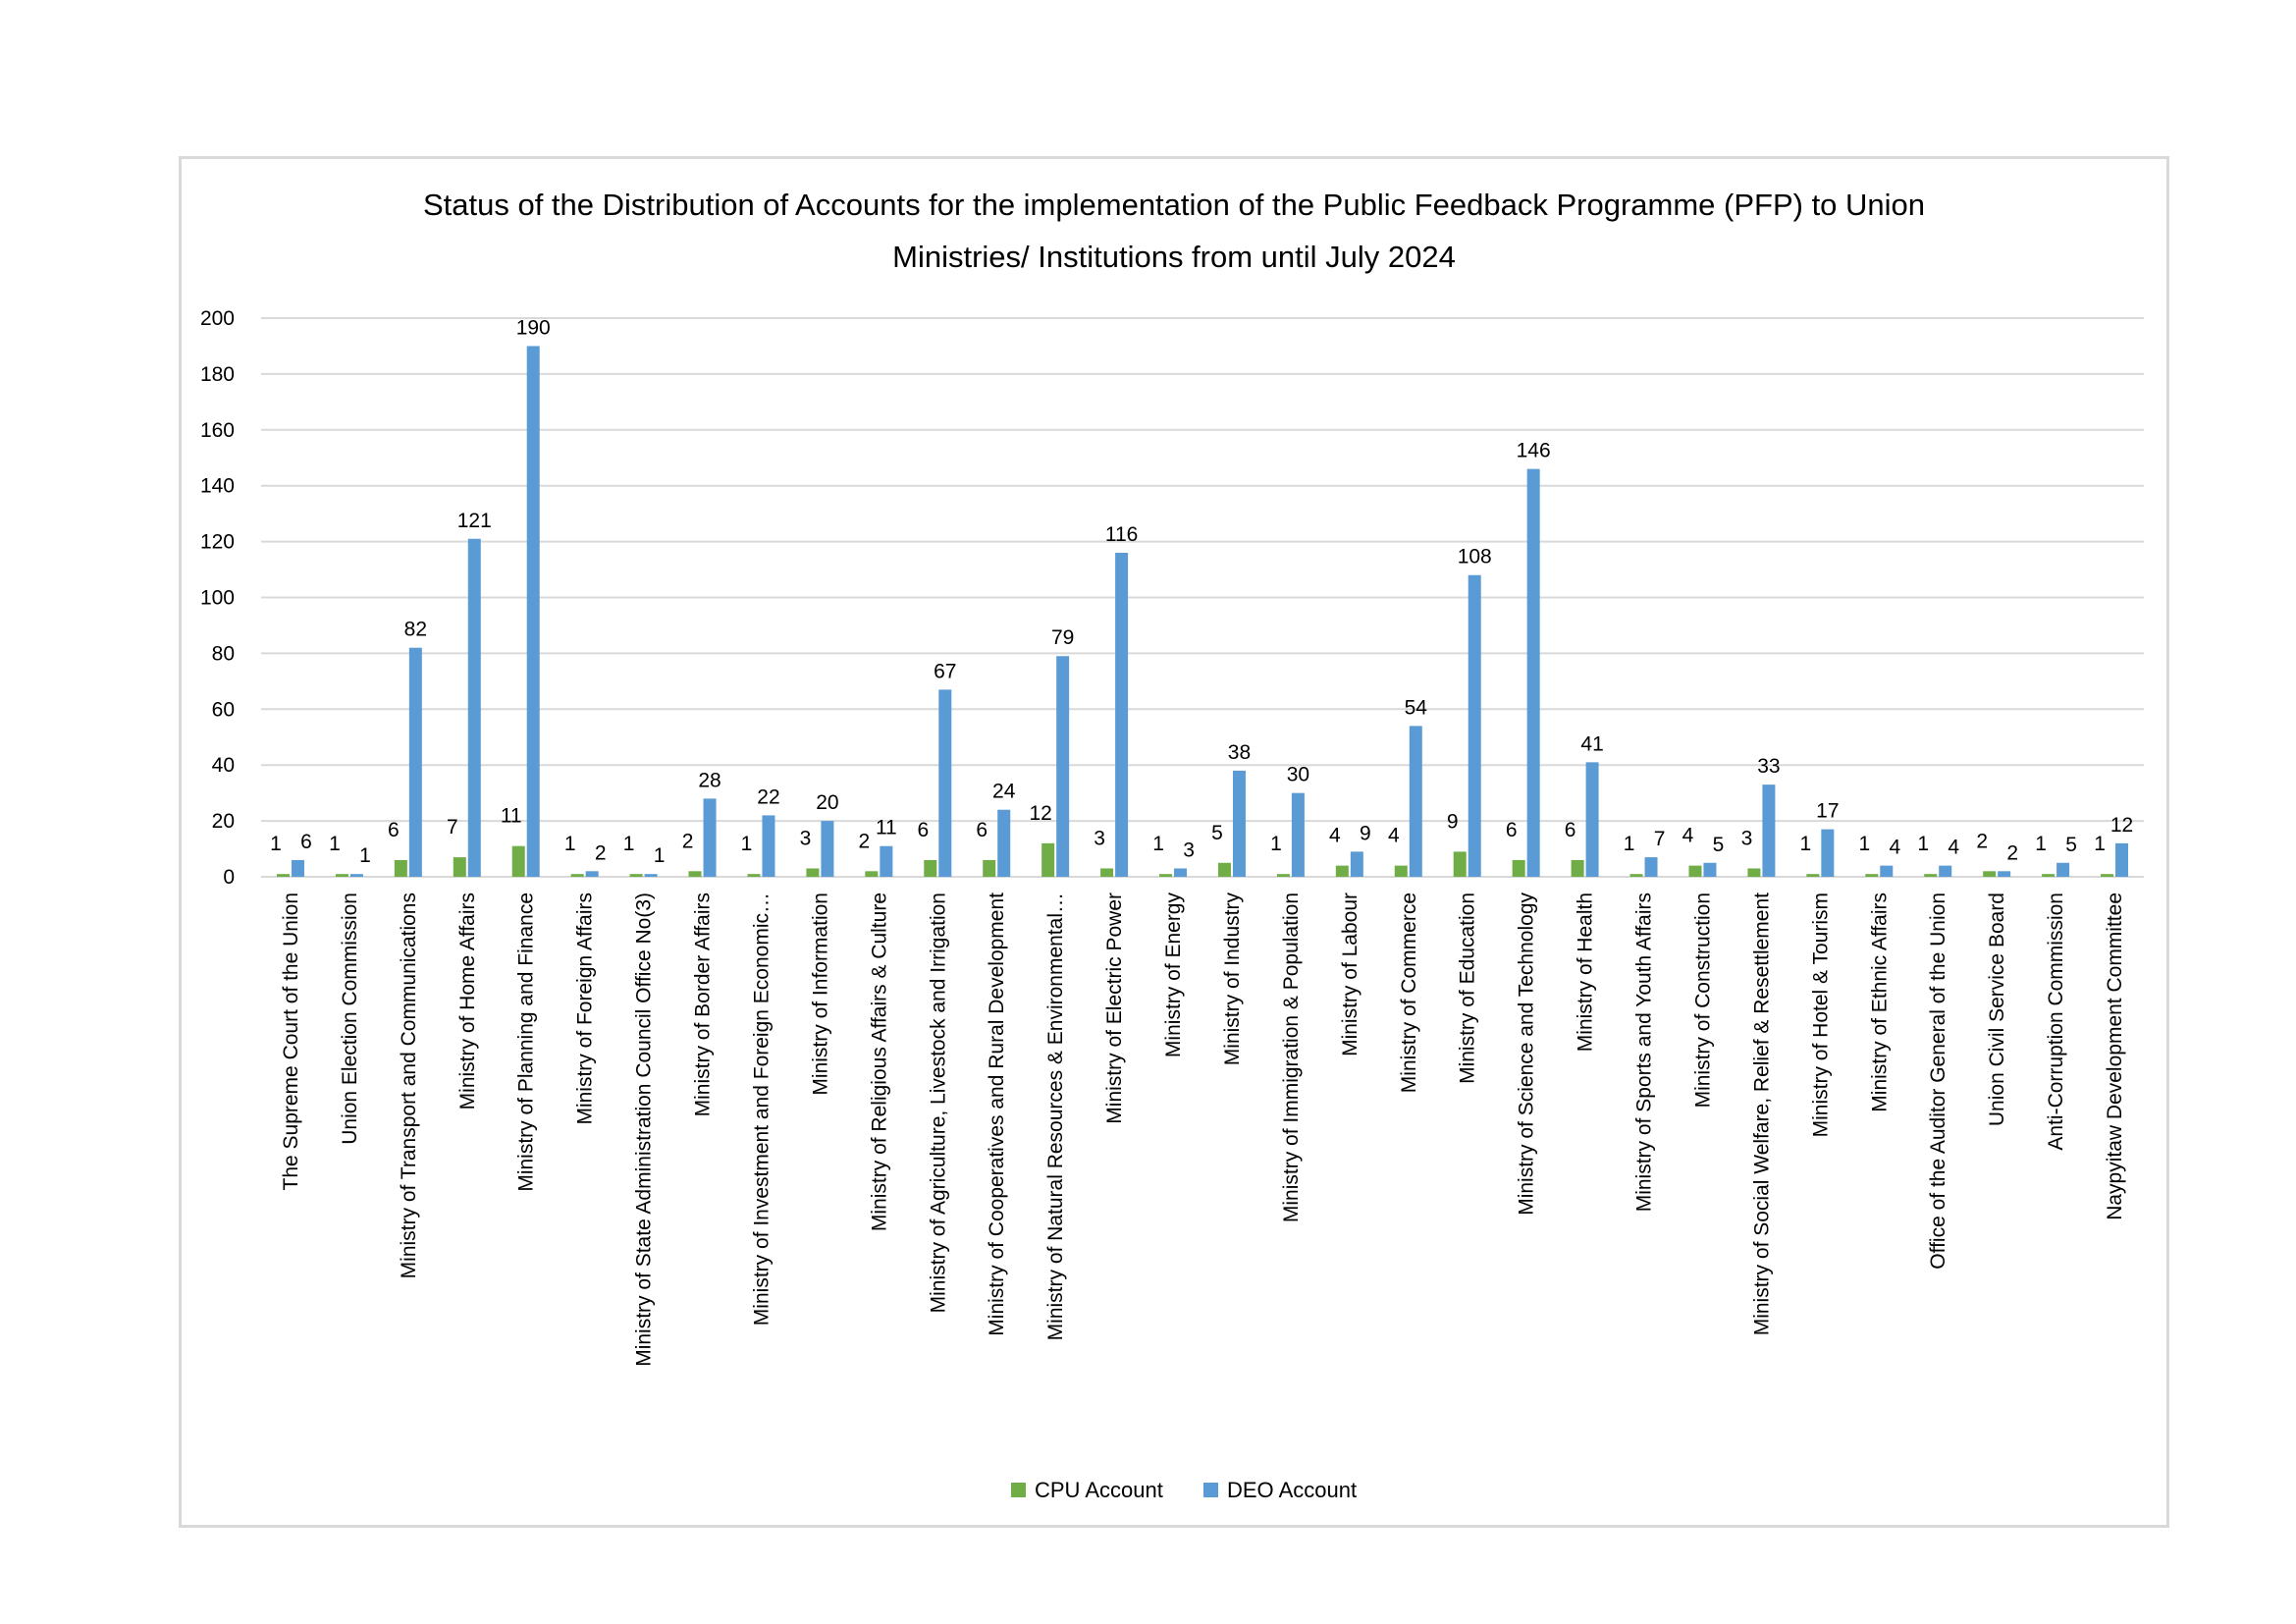 This screenshot has width=2296, height=1624. What do you see at coordinates (2115, 1056) in the screenshot?
I see `category-label: Naypyitaw Development Committee` at bounding box center [2115, 1056].